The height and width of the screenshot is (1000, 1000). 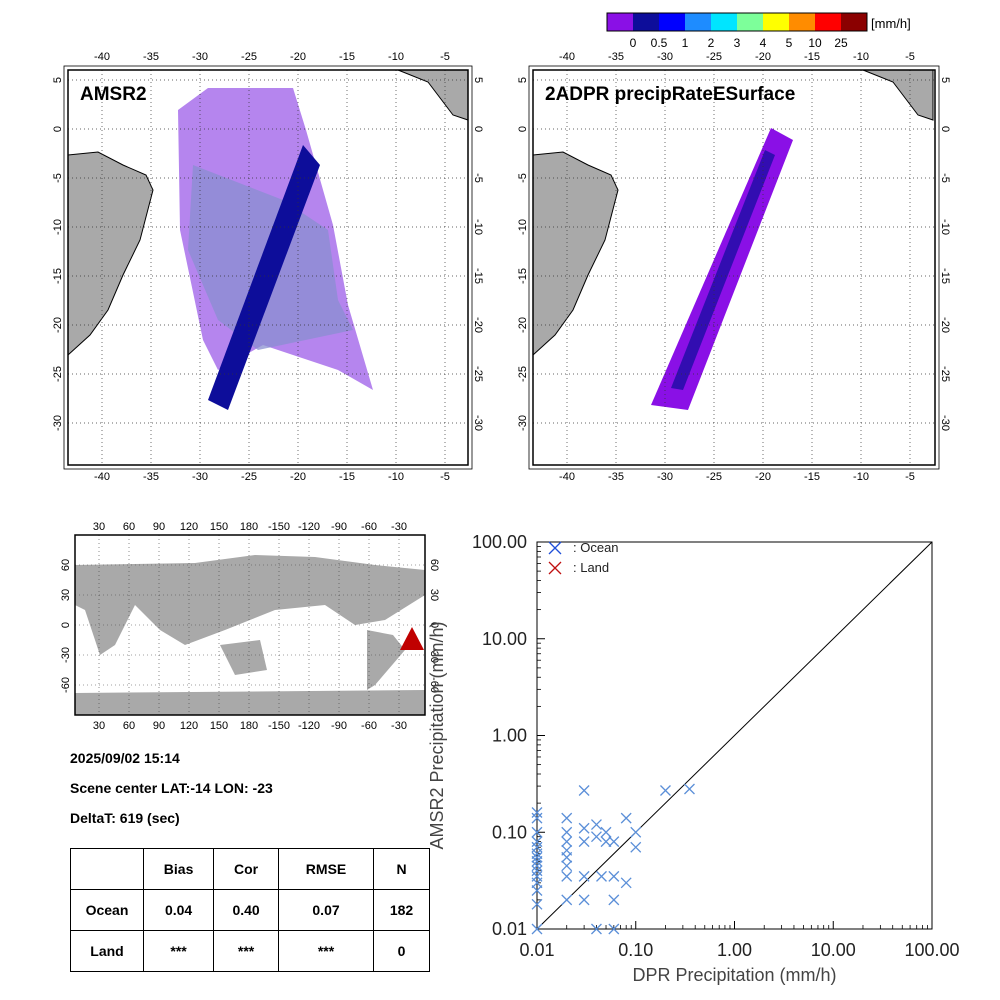 I want to click on globe-lon-tick-label: 60, so click(x=129, y=726).